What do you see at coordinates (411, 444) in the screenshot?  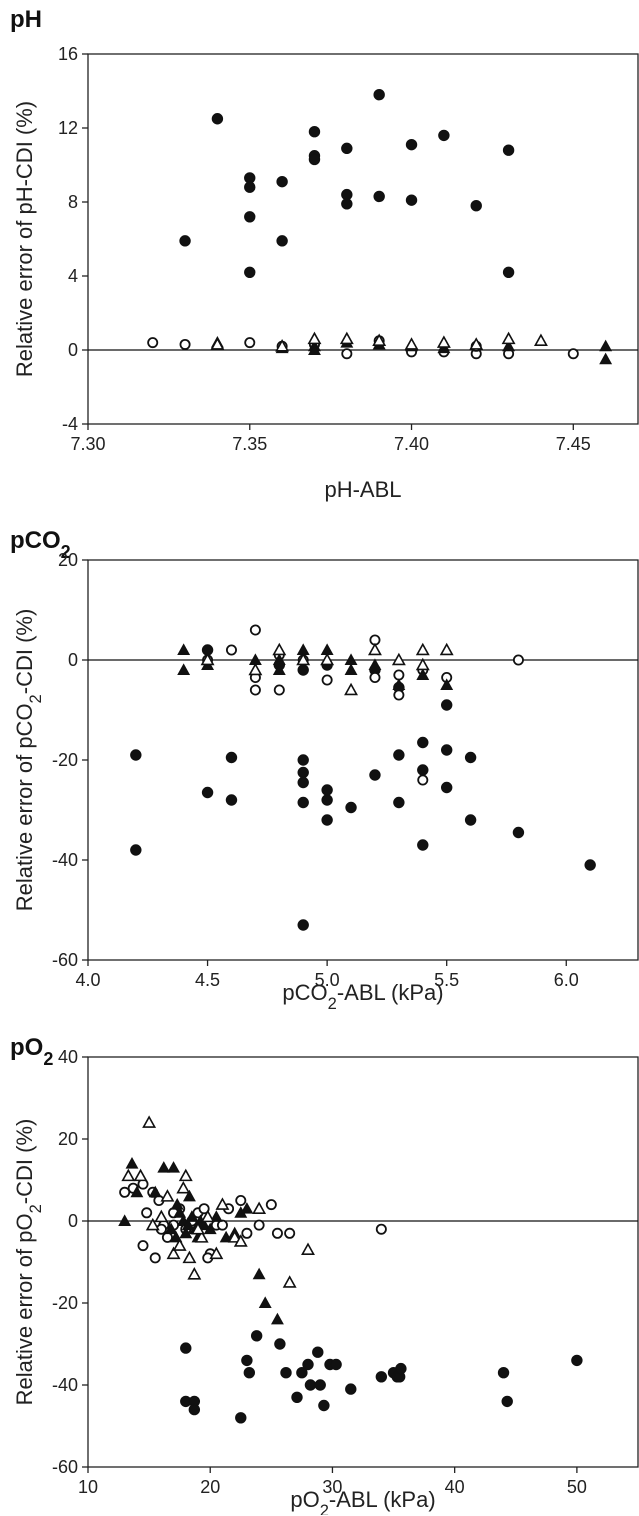 I see `x-tick-label: 7.40` at bounding box center [411, 444].